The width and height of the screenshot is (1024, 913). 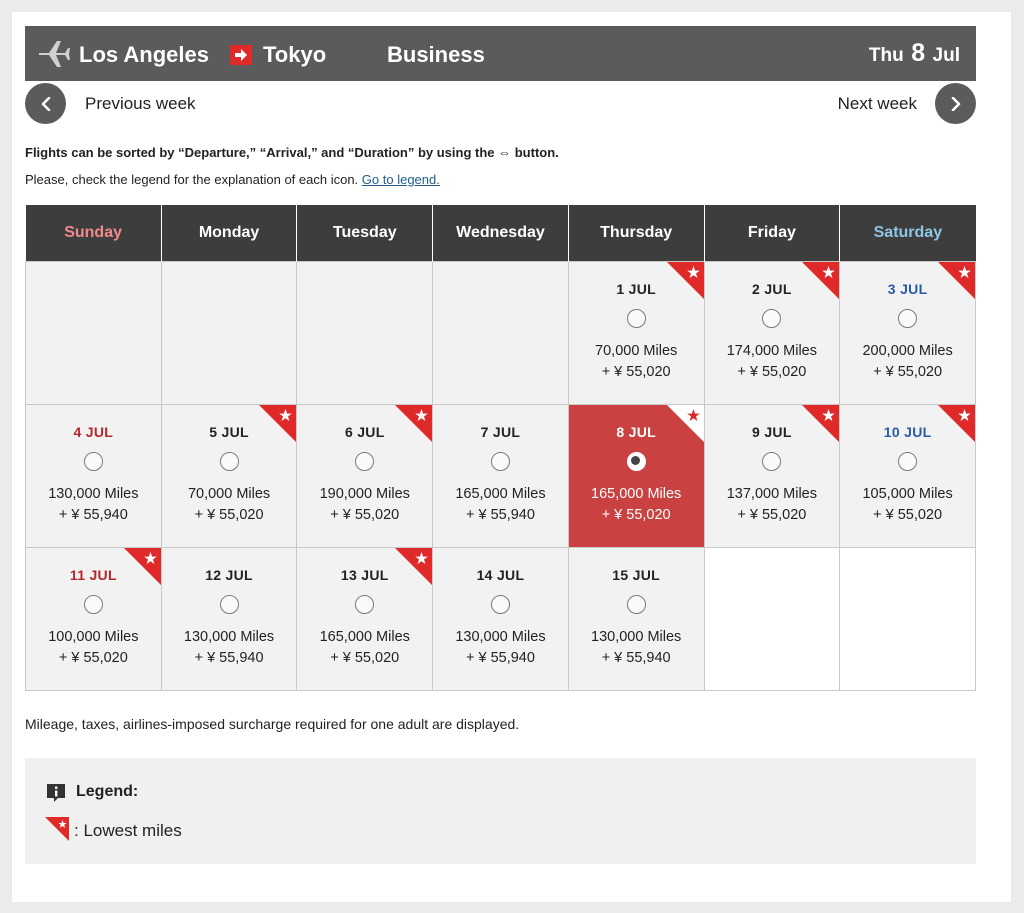 I want to click on legend-title: Legend:, so click(x=107, y=791).